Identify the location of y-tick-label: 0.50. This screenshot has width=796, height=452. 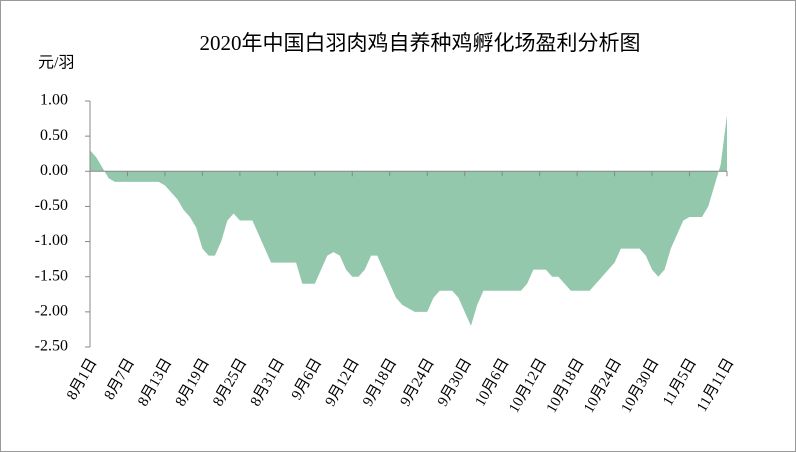
(54, 135).